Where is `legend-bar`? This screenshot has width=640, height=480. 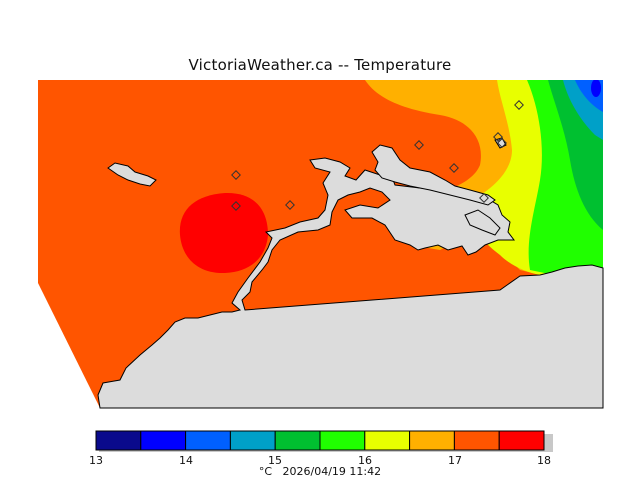
legend-bar is located at coordinates (320, 440).